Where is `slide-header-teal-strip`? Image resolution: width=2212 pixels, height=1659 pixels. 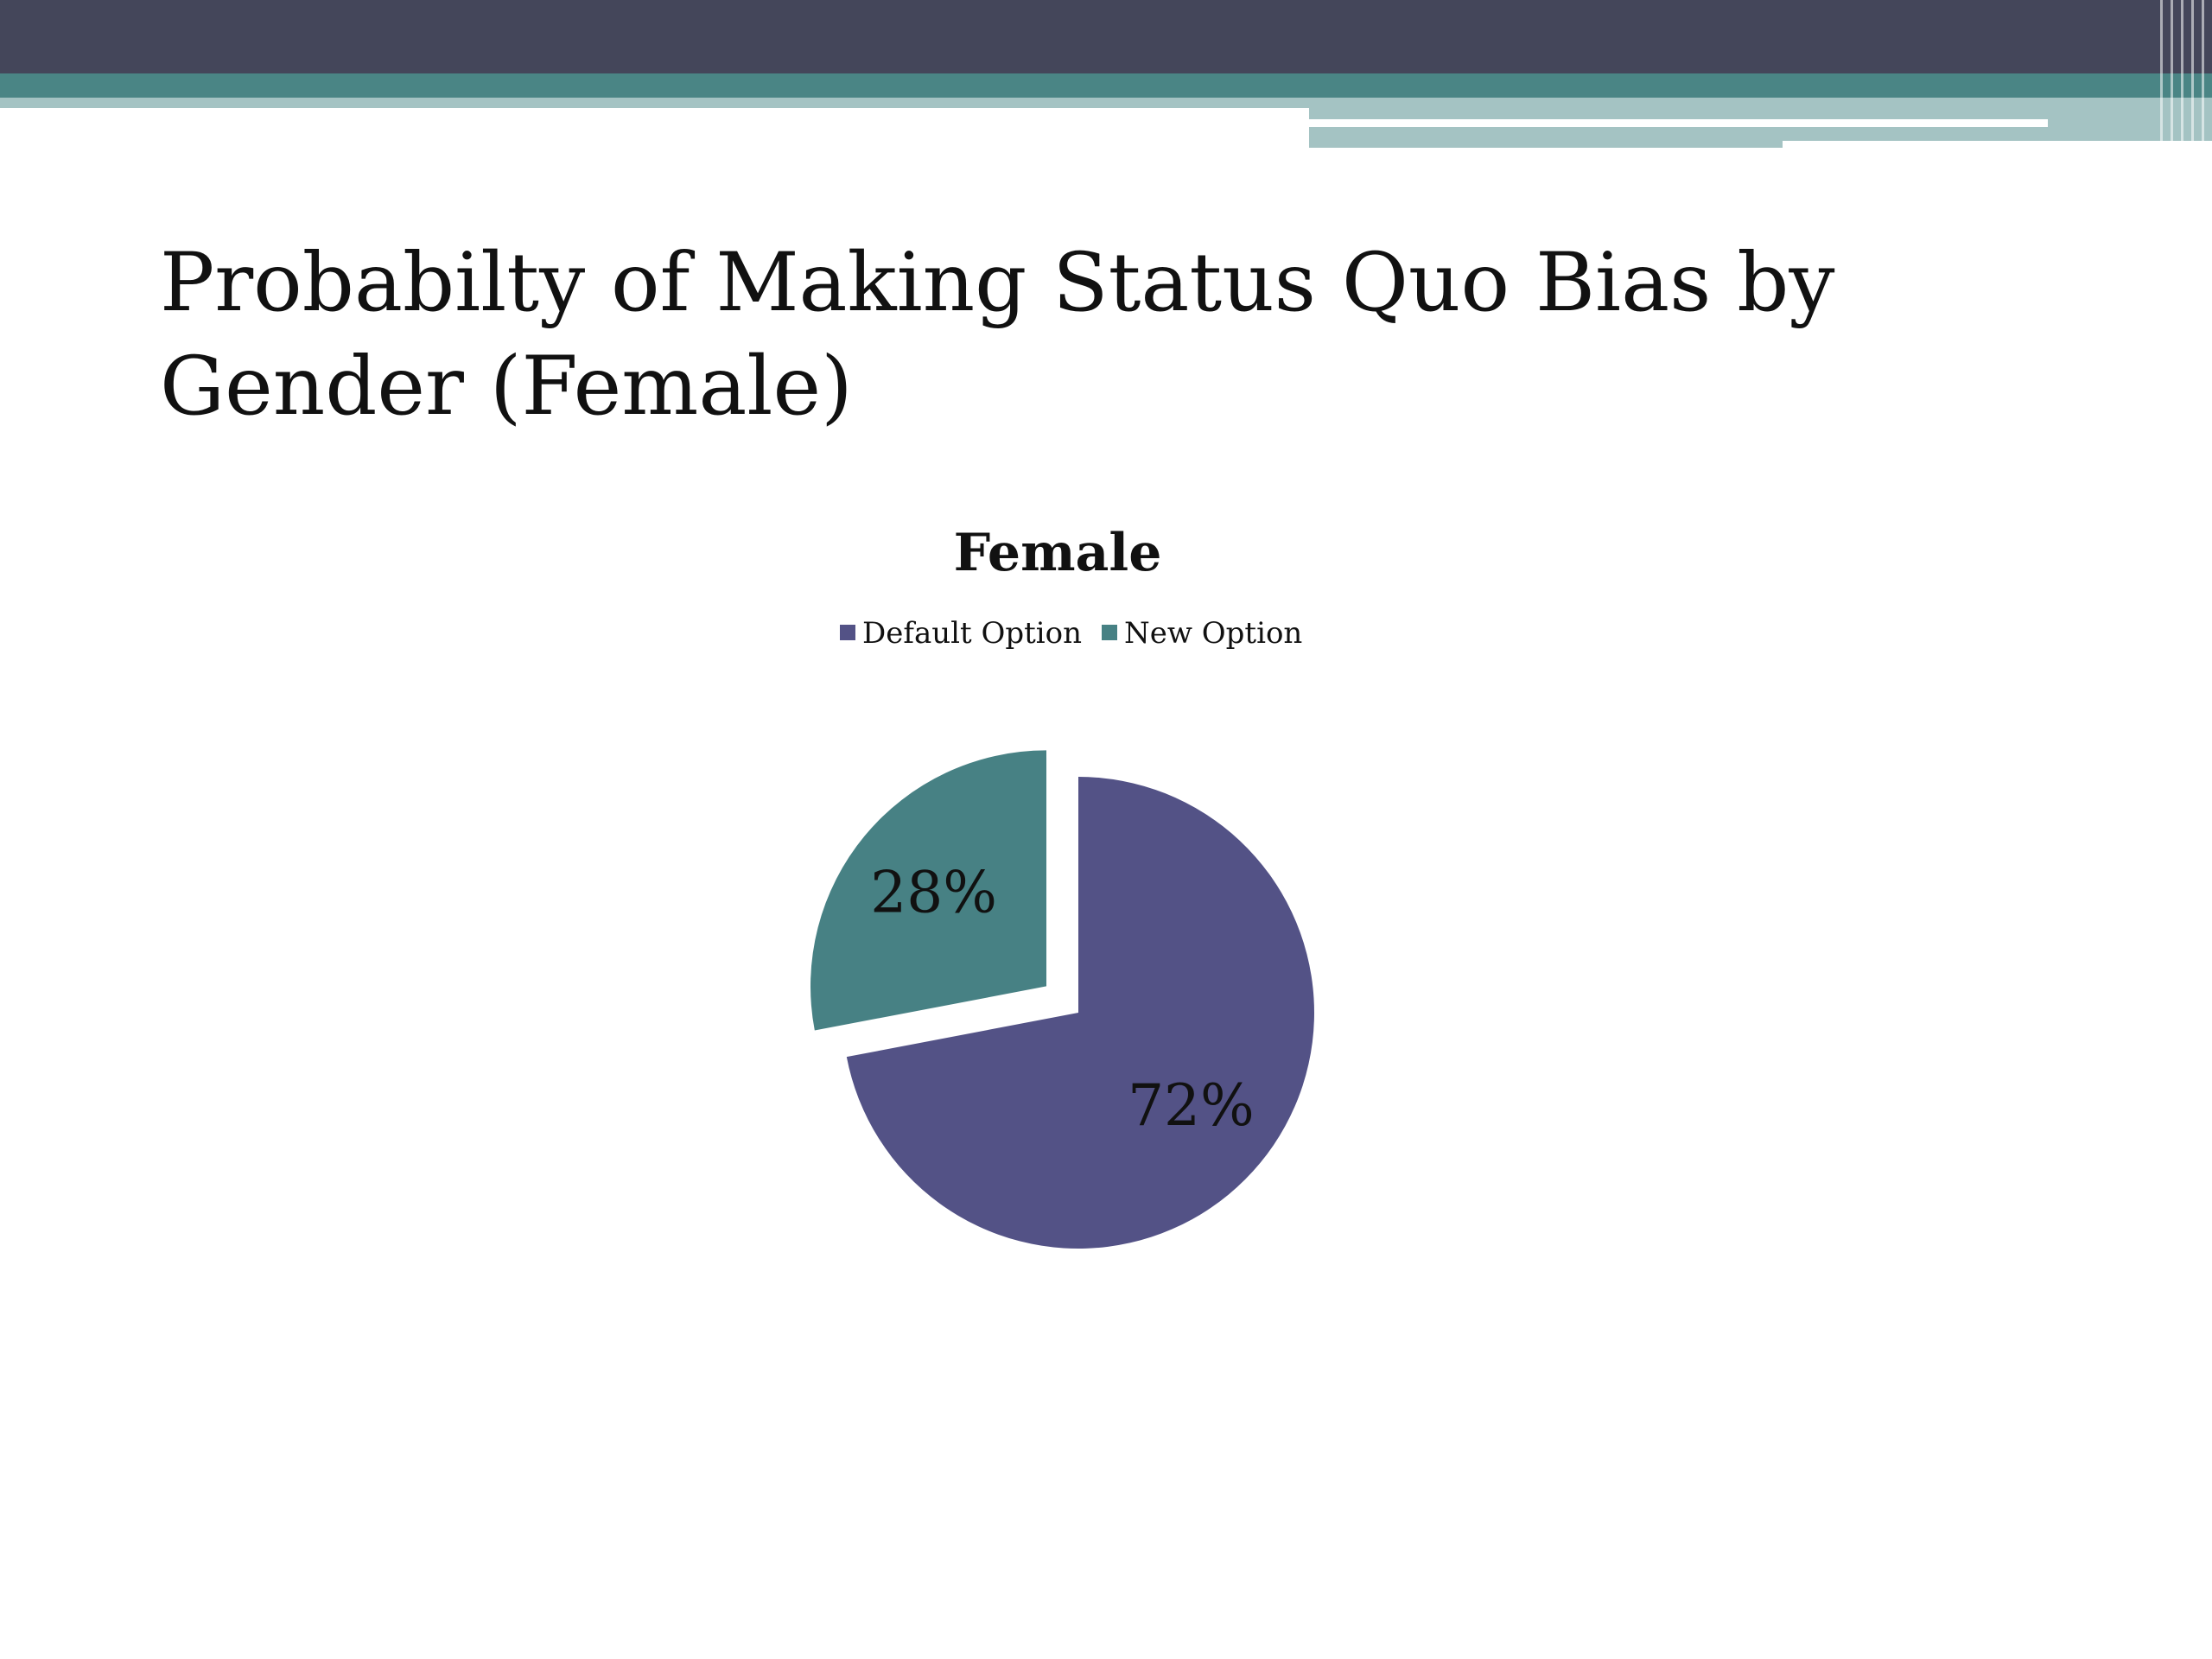
slide-header-teal-strip is located at coordinates (1106, 85).